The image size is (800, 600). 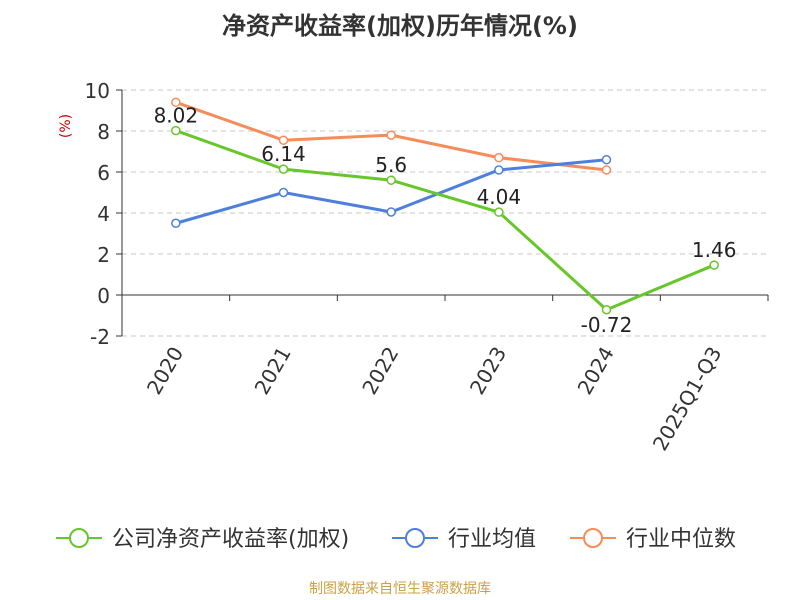 I want to click on x-tick-label: 2021, so click(x=273, y=371).